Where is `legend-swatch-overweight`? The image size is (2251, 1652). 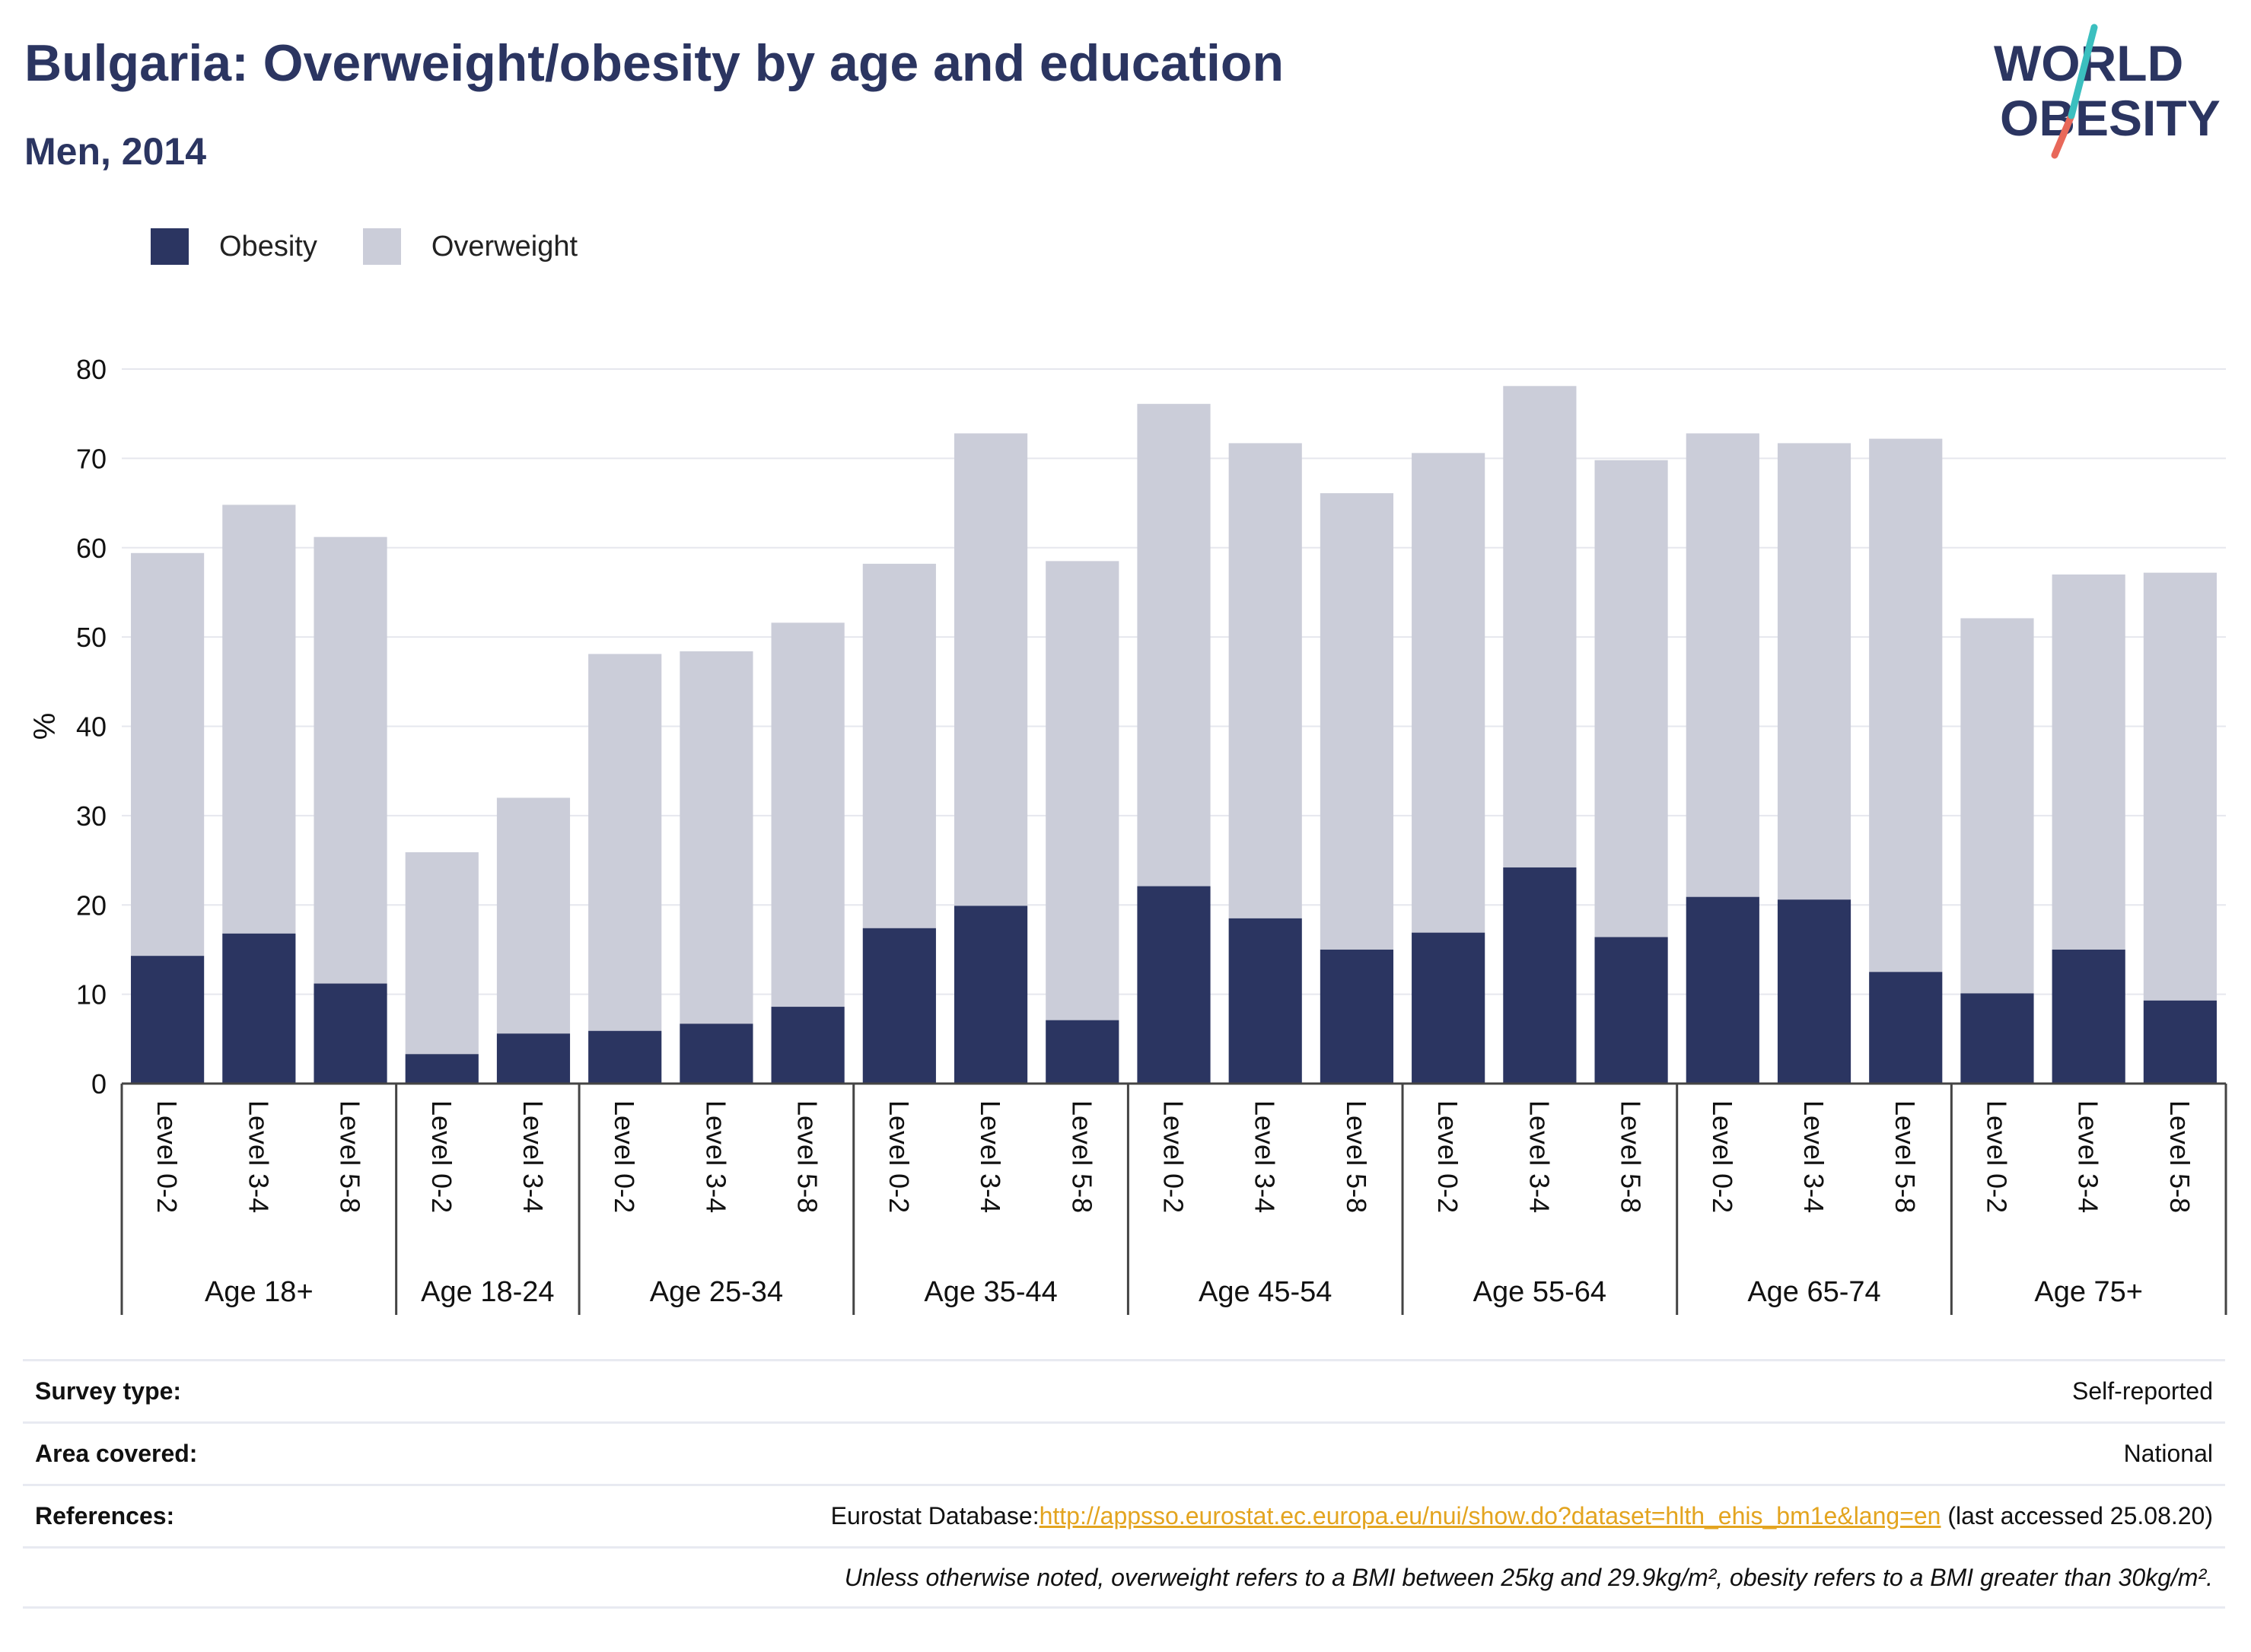
legend-swatch-overweight is located at coordinates (381, 246).